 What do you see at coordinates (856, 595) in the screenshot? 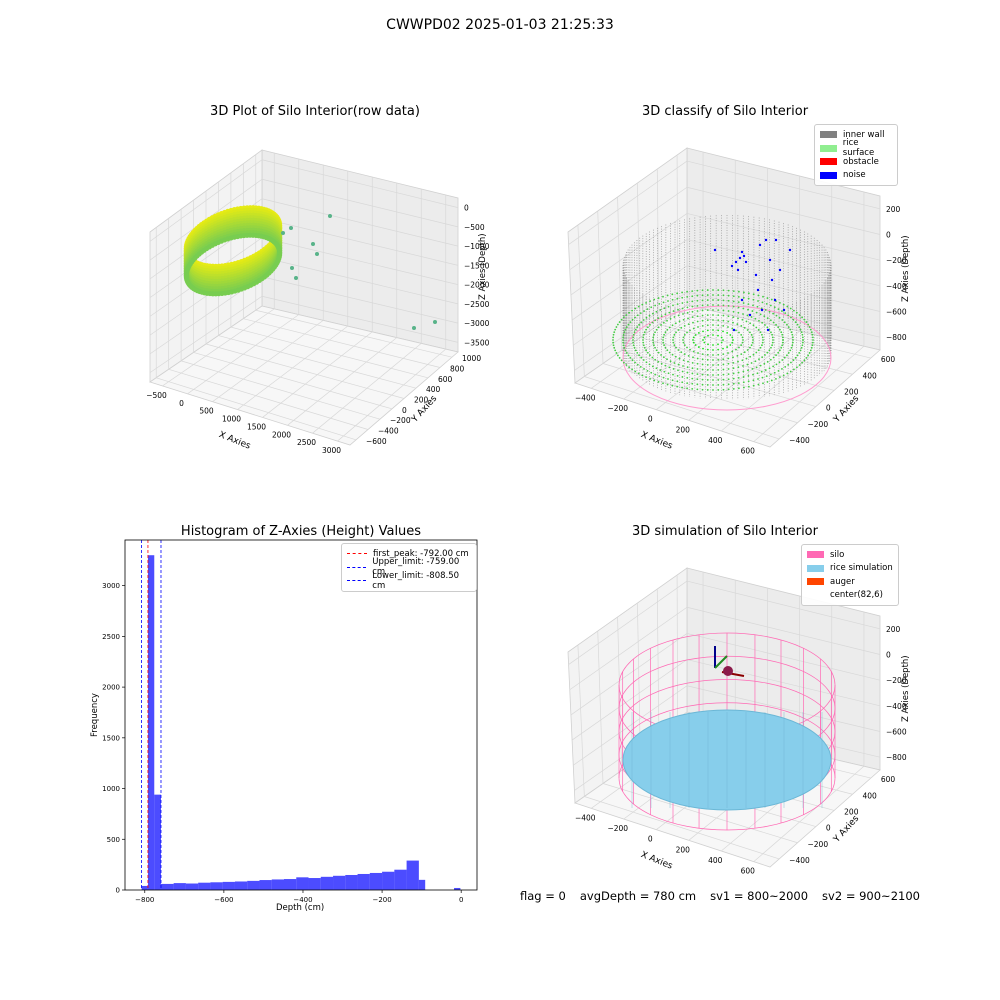
I see `simulation-legend-label: center(82,6)` at bounding box center [856, 595].